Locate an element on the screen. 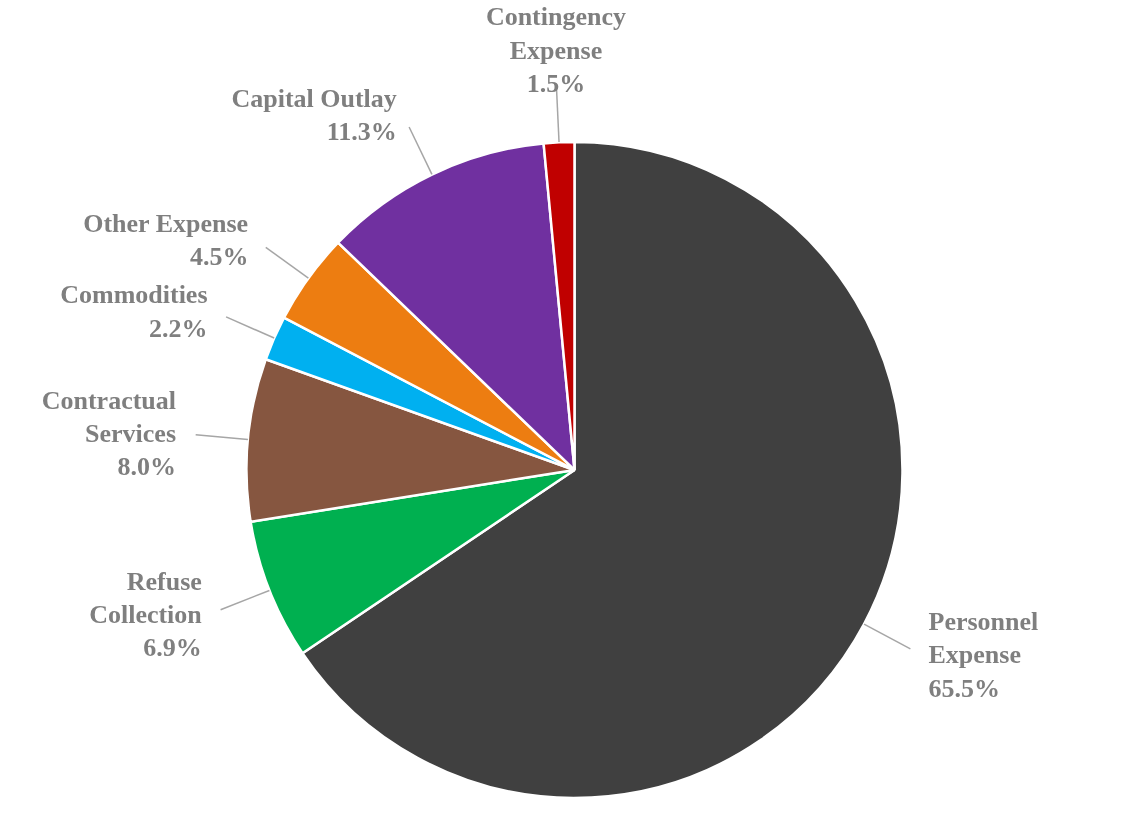 This screenshot has width=1148, height=824. data-label: 8.0% is located at coordinates (147, 467).